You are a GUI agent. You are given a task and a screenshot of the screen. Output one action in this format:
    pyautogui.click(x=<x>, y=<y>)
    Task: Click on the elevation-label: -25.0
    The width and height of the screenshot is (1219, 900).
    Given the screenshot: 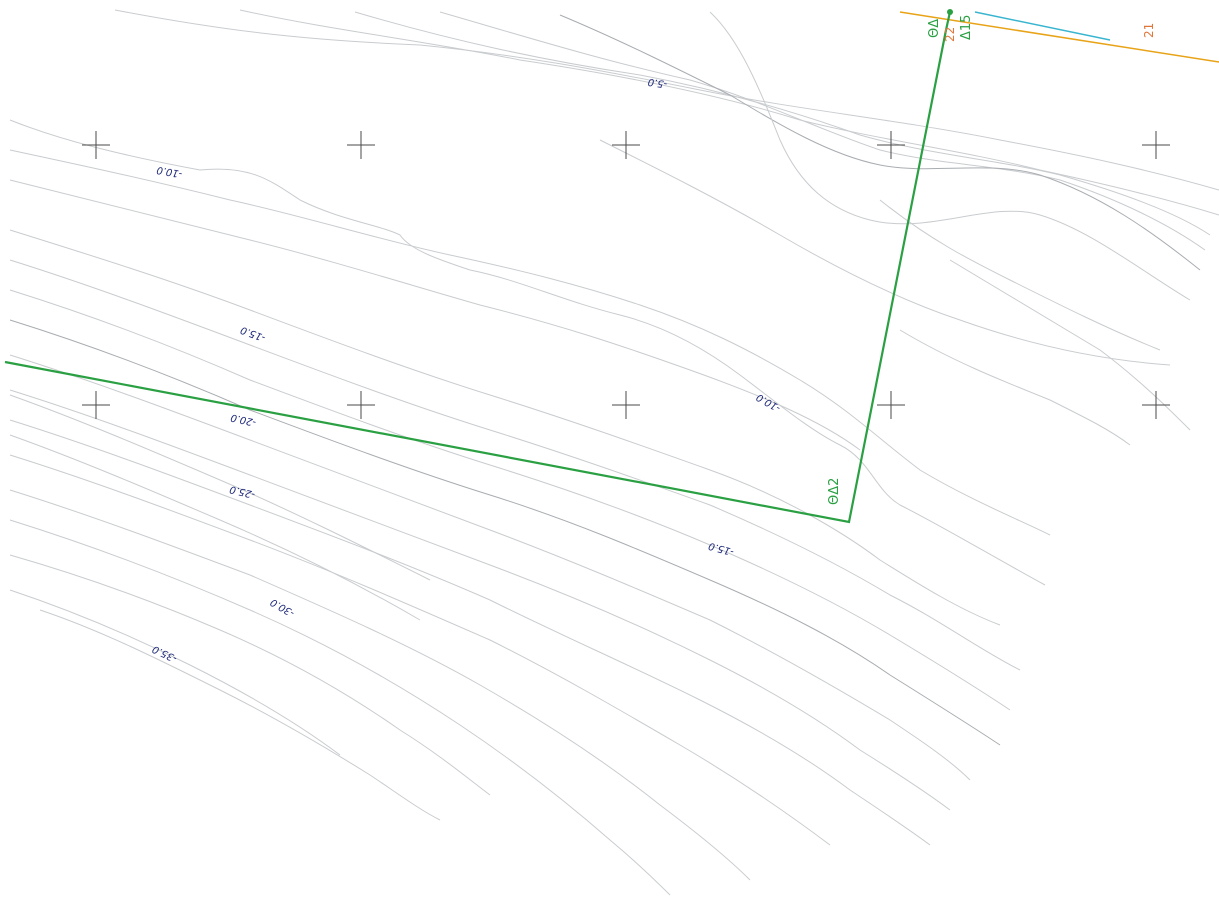 What is the action you would take?
    pyautogui.click(x=243, y=491)
    